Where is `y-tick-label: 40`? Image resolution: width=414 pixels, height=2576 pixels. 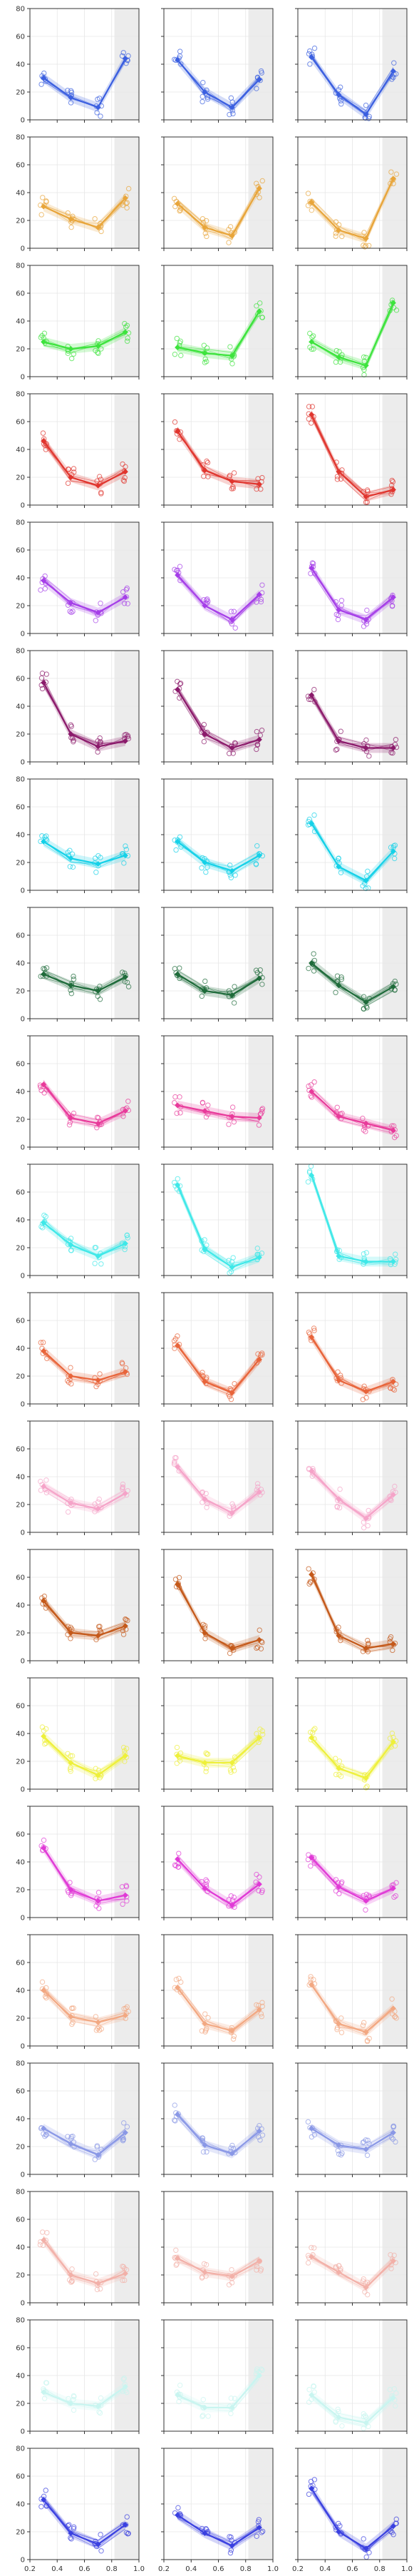
y-tick-label: 40 is located at coordinates (20, 65).